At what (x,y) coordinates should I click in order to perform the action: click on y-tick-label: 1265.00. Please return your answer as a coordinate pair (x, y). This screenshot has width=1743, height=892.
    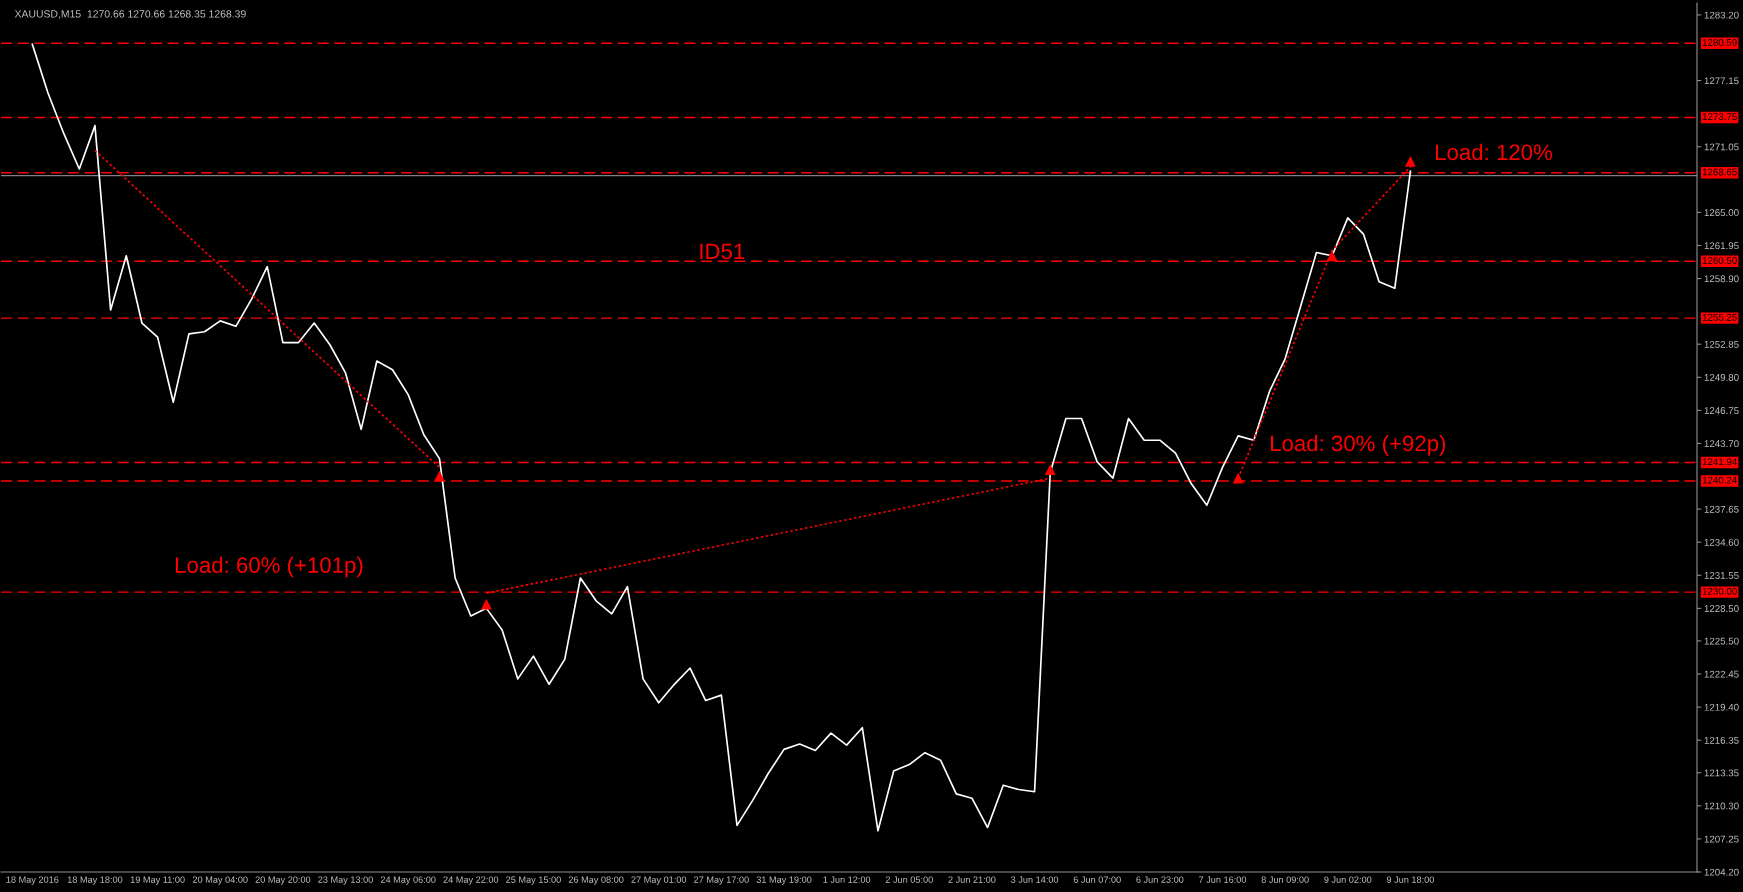
    Looking at the image, I should click on (1721, 212).